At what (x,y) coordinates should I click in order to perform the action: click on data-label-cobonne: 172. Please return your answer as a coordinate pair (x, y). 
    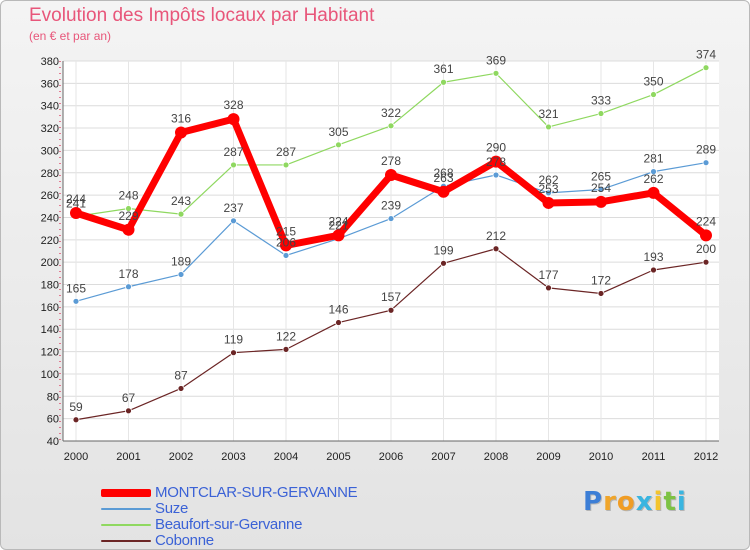
    Looking at the image, I should click on (601, 280).